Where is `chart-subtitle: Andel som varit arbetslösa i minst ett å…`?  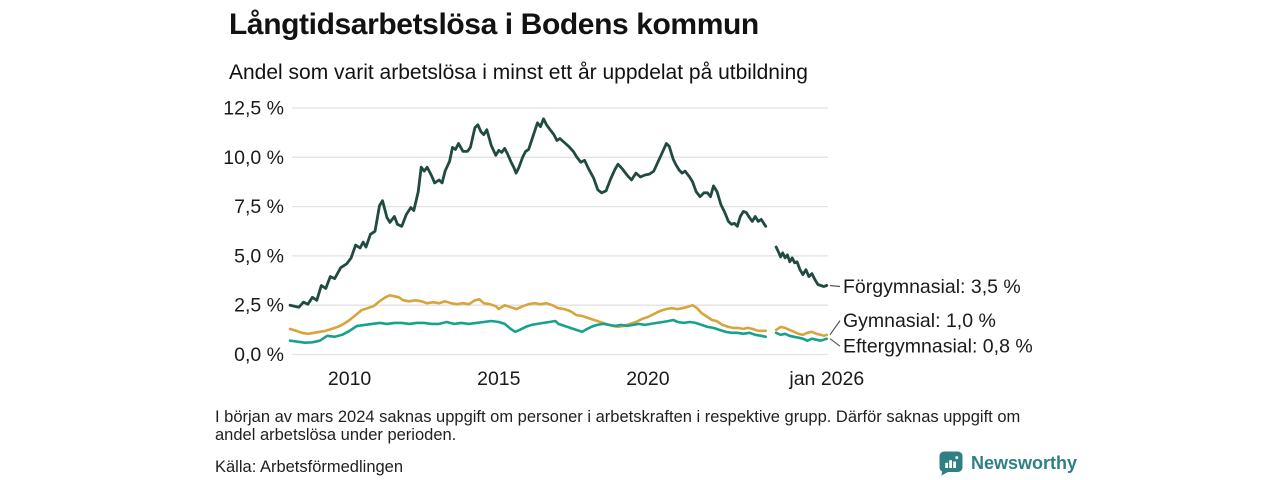
chart-subtitle: Andel som varit arbetslösa i minst ett å… is located at coordinates (518, 72).